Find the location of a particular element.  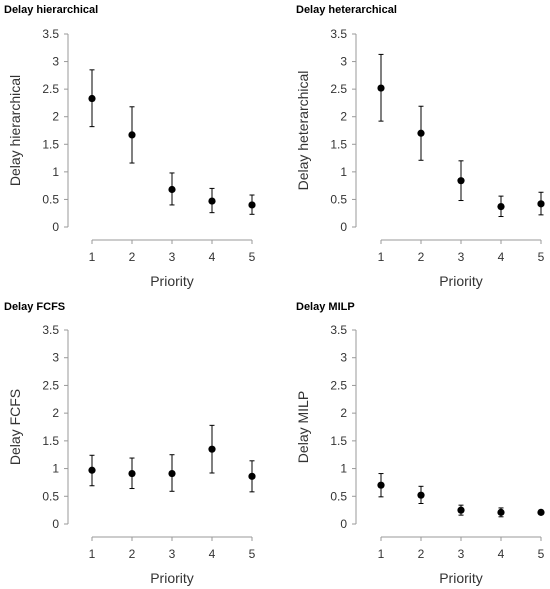

y-axis-label: Delay hierarchical is located at coordinates (15, 130).